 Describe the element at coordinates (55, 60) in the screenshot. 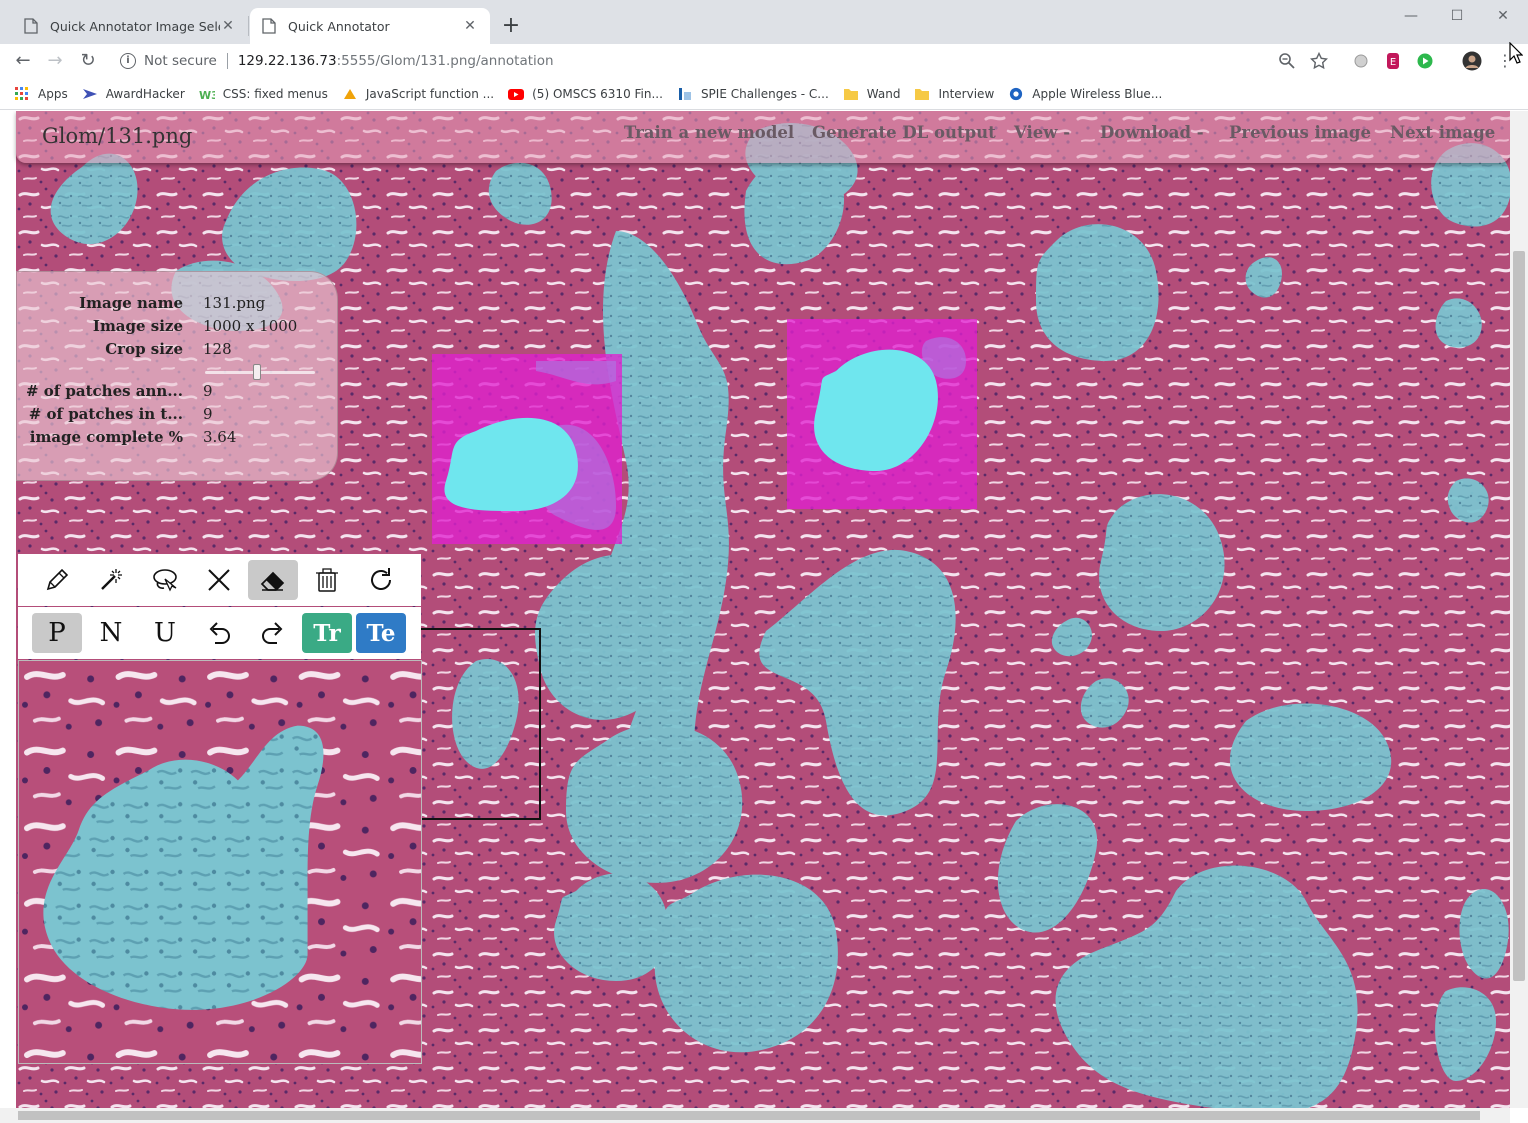

I see `forward-icon: →` at that location.